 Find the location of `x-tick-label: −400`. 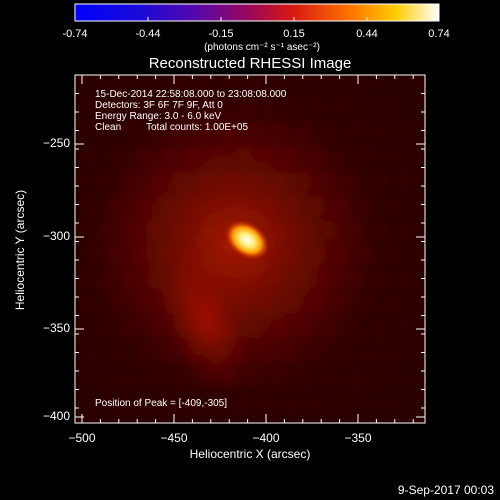

x-tick-label: −400 is located at coordinates (265, 438).